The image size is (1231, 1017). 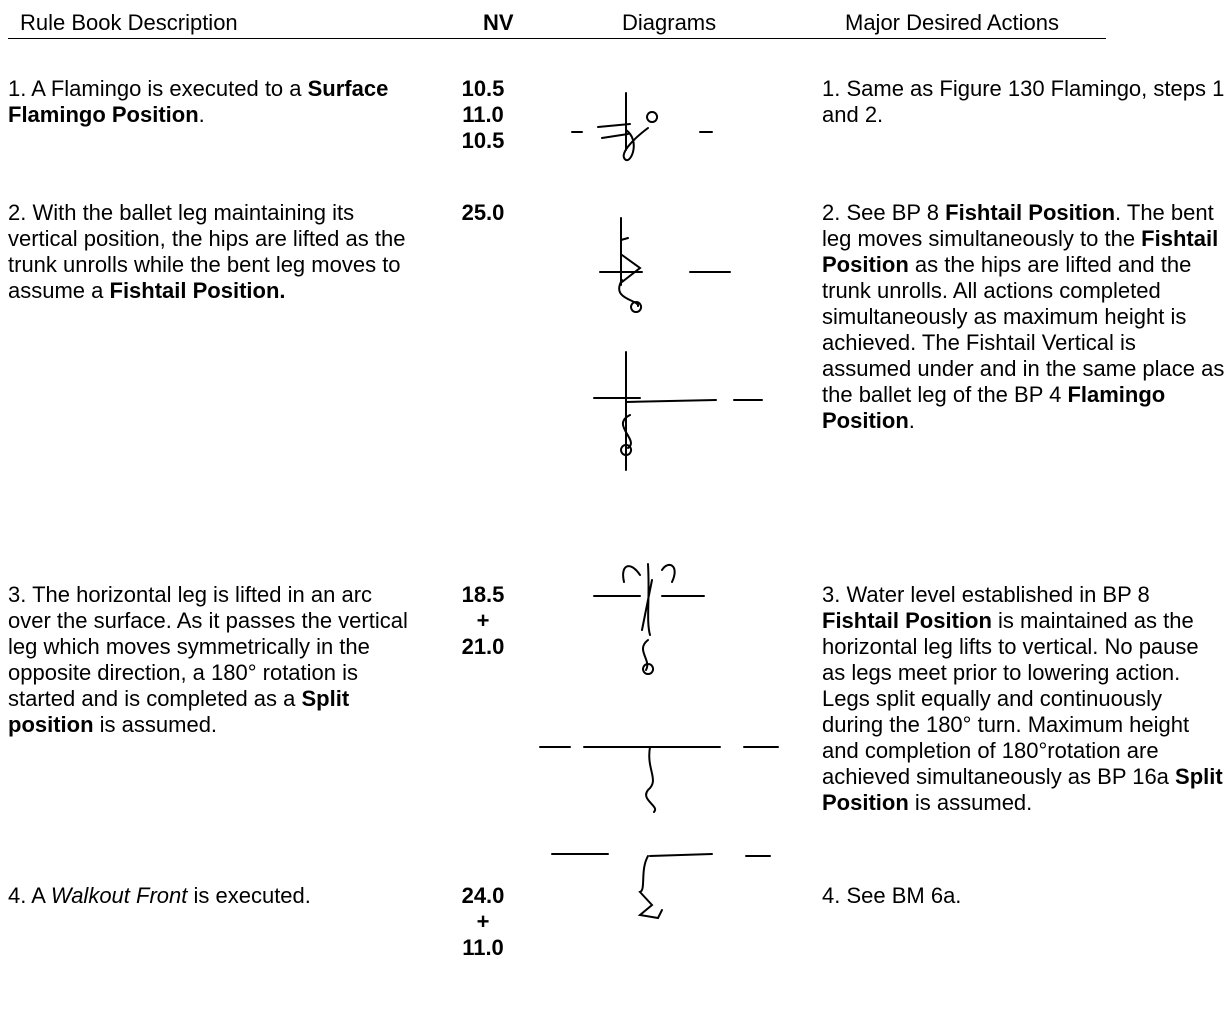 What do you see at coordinates (994, 407) in the screenshot?
I see `text-run: Flamingo Position` at bounding box center [994, 407].